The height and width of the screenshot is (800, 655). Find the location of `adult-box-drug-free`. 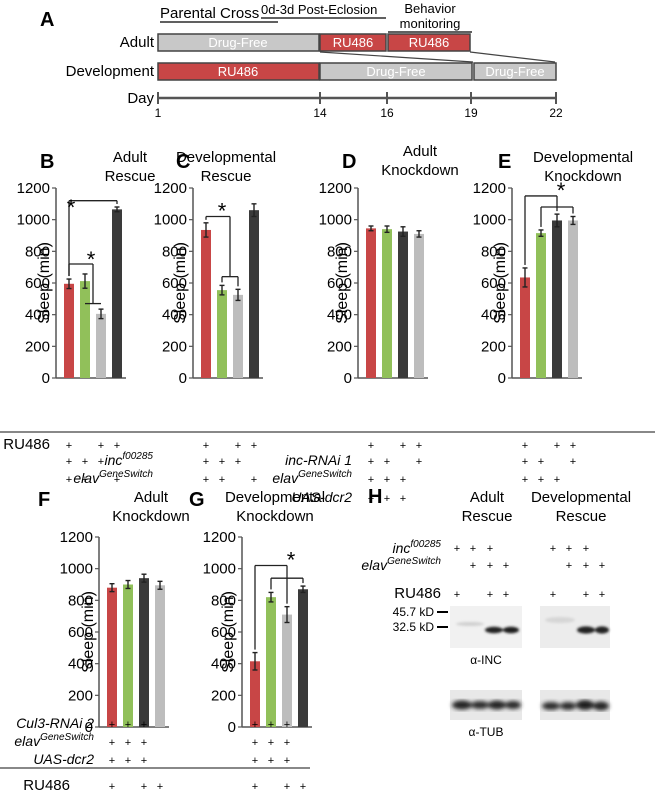

adult-box-drug-free is located at coordinates (238, 42).